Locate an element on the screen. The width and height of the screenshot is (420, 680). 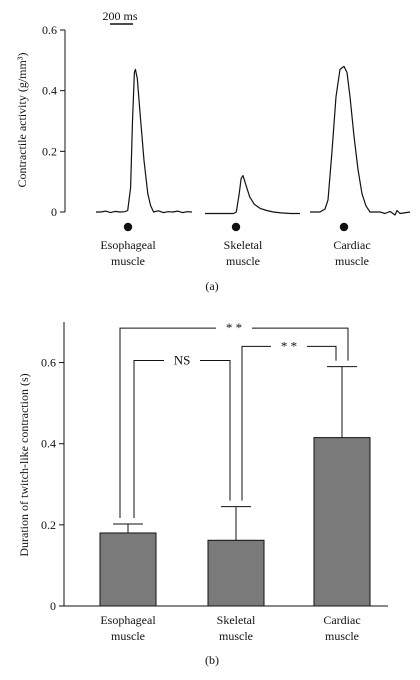
category-label: Cardiac is located at coordinates (341, 620).